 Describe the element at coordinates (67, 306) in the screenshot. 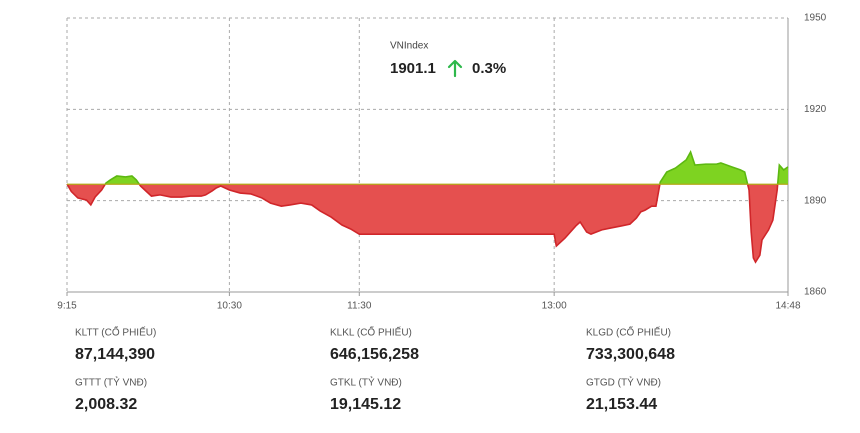

I see `x-tick-label: 9:15` at that location.